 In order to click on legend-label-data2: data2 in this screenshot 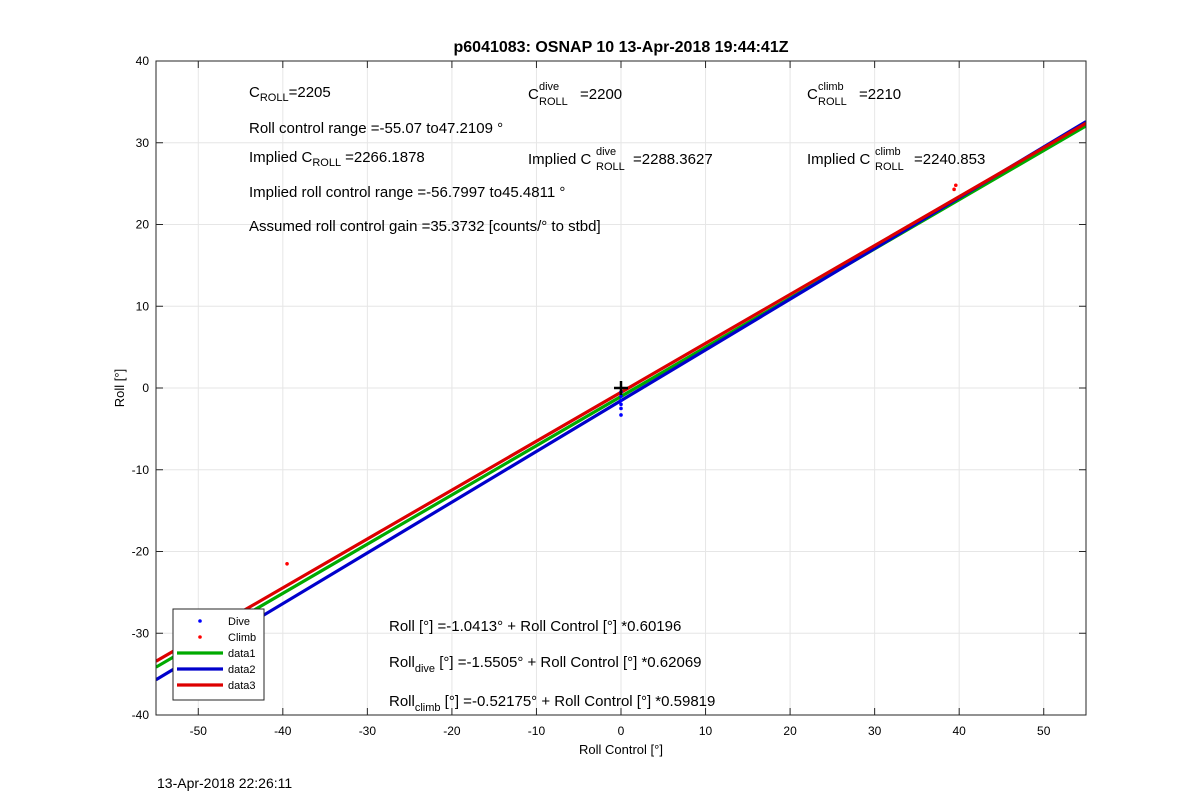, I will do `click(242, 670)`.